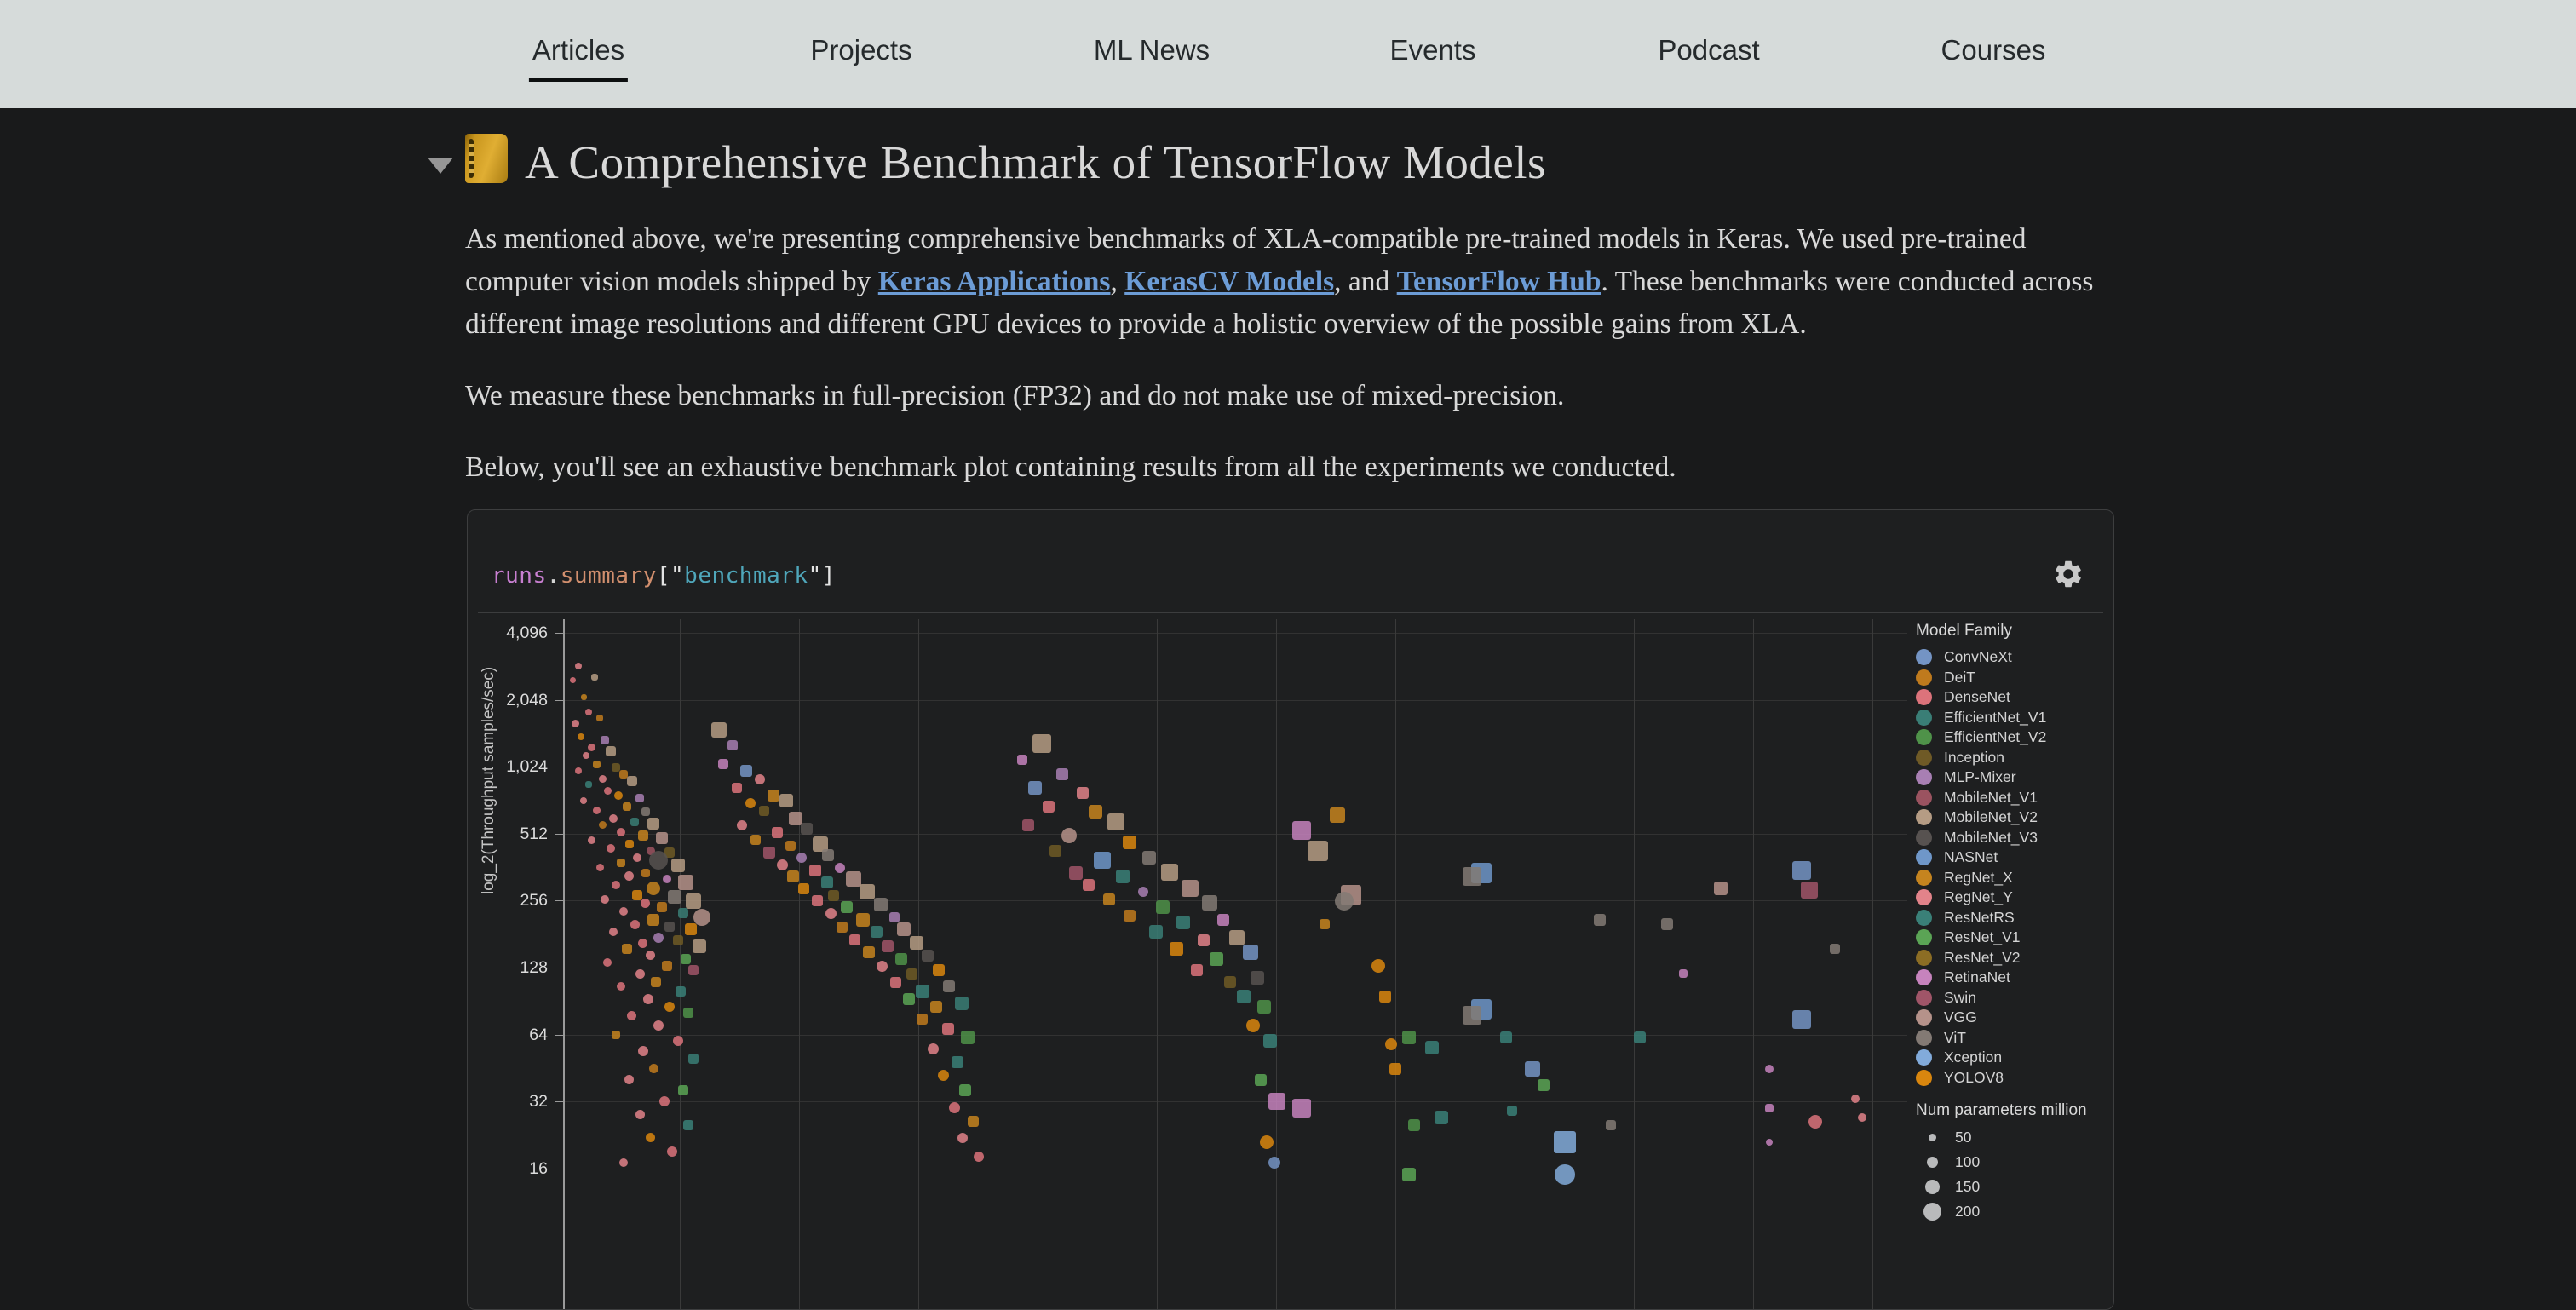 The width and height of the screenshot is (2576, 1310). What do you see at coordinates (994, 281) in the screenshot?
I see `link-keras-applications: Keras Applications` at bounding box center [994, 281].